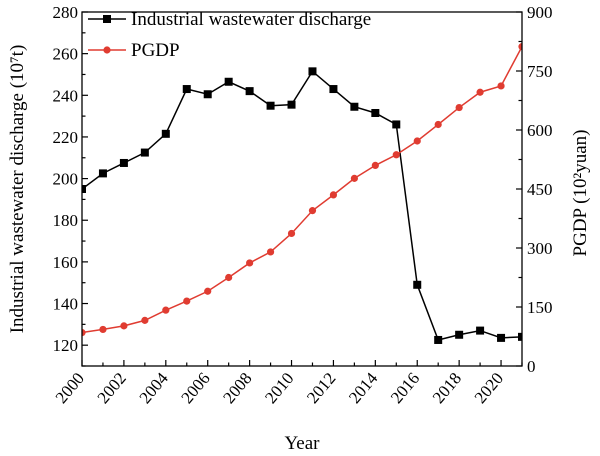 The image size is (600, 456). What do you see at coordinates (66, 220) in the screenshot?
I see `y-left-tick-label: 180` at bounding box center [66, 220].